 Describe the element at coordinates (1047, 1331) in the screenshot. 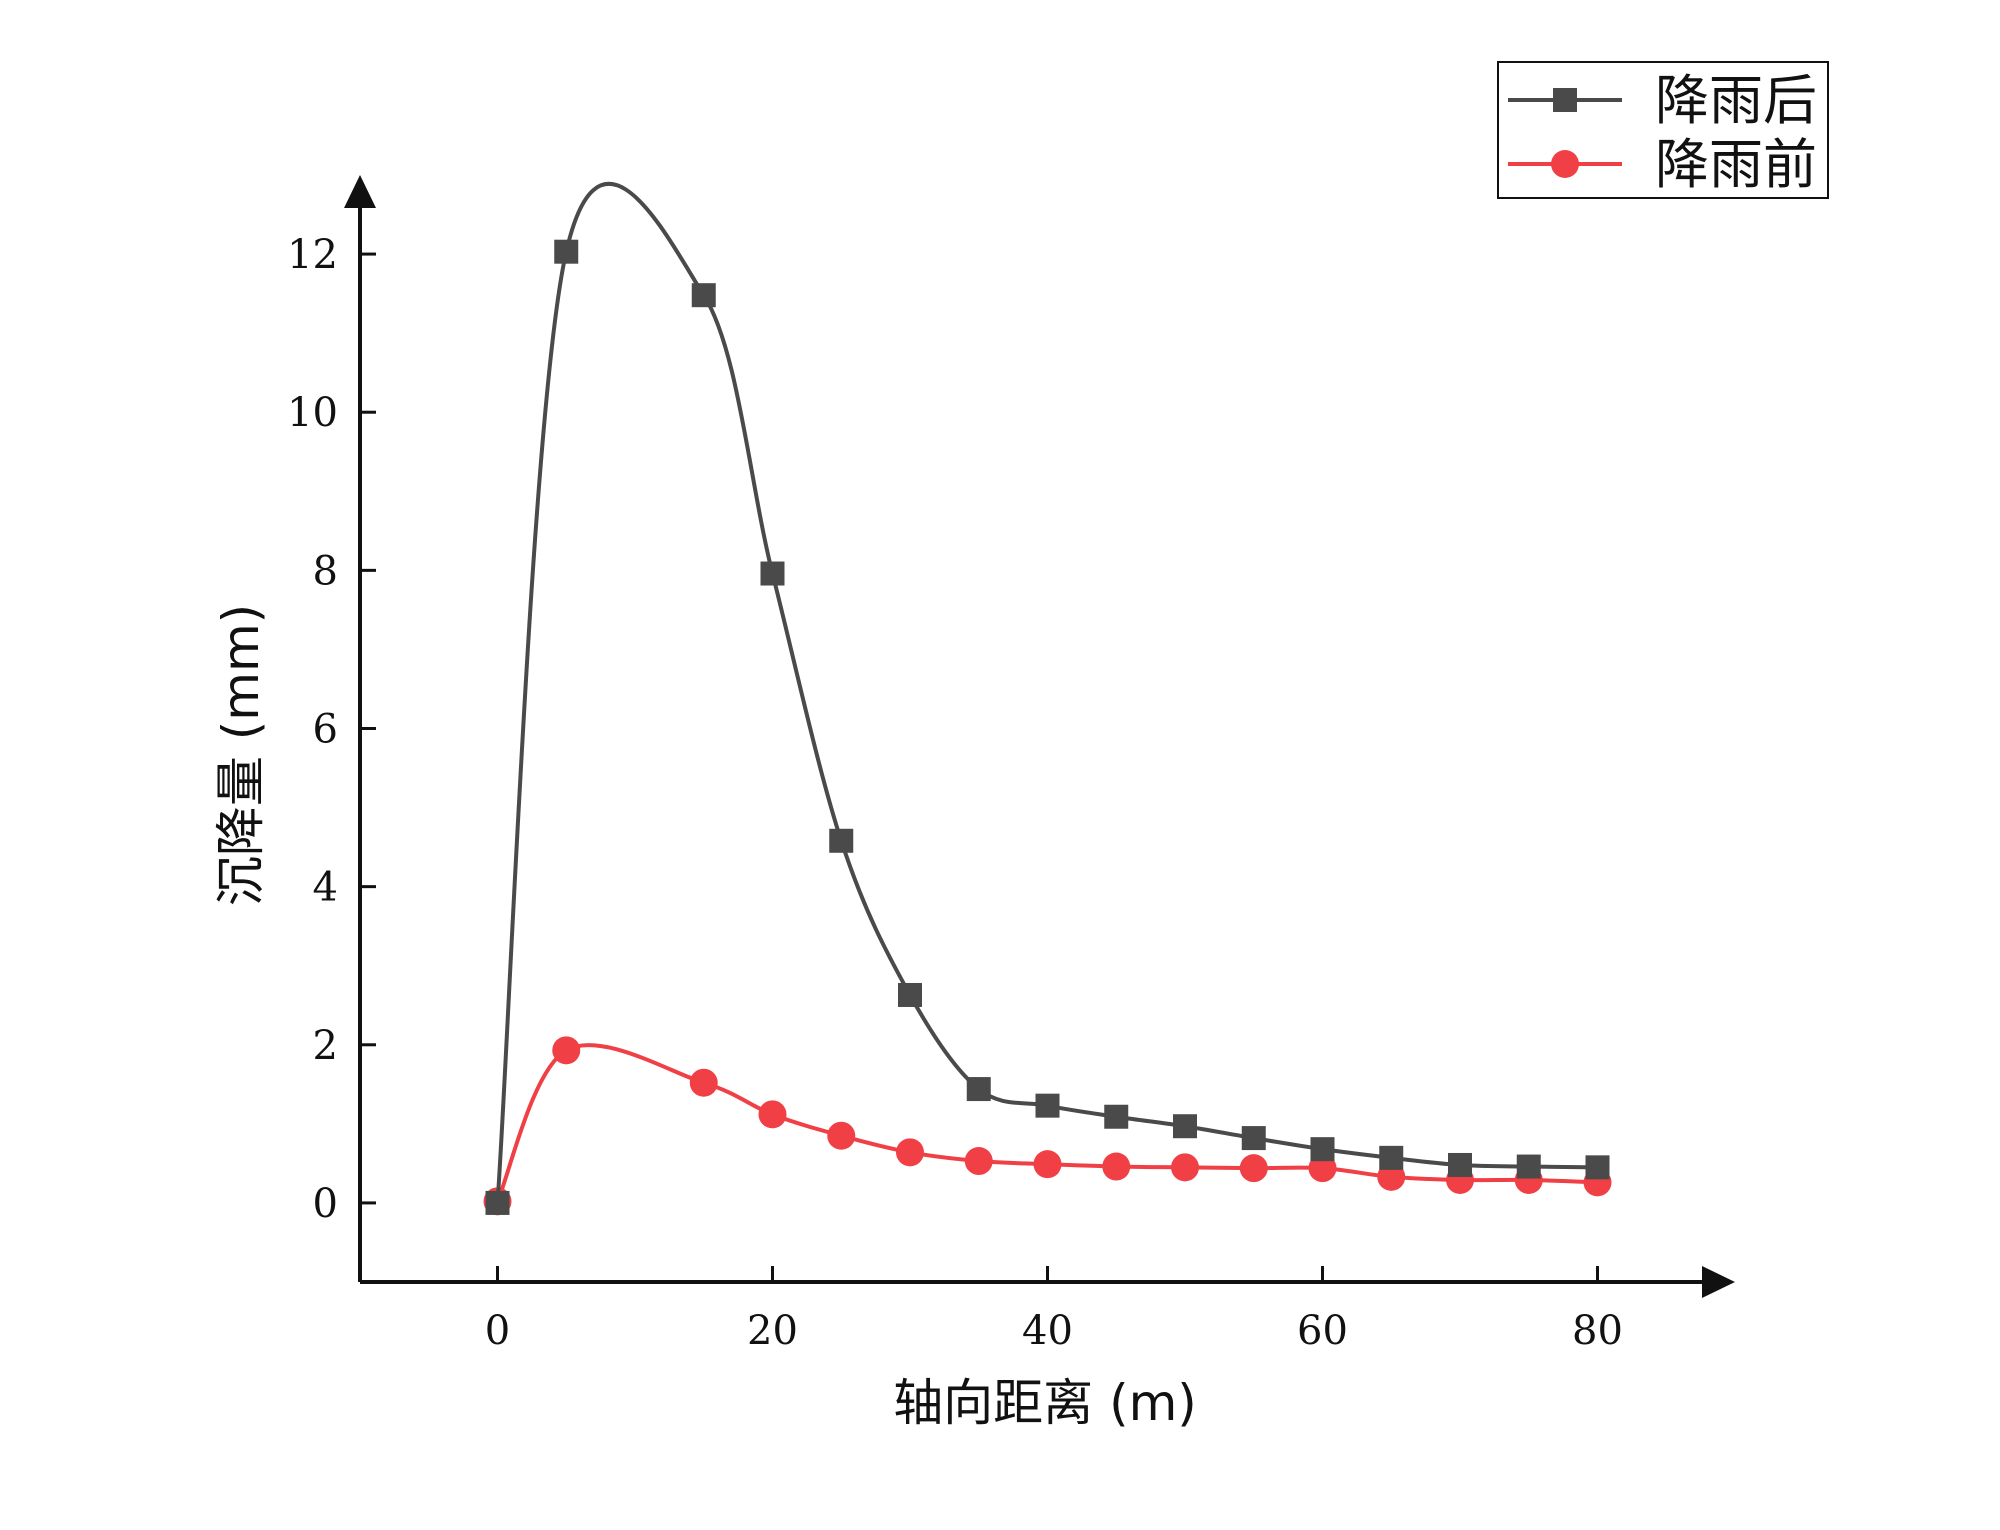

I see `x-tick-label: 40` at that location.